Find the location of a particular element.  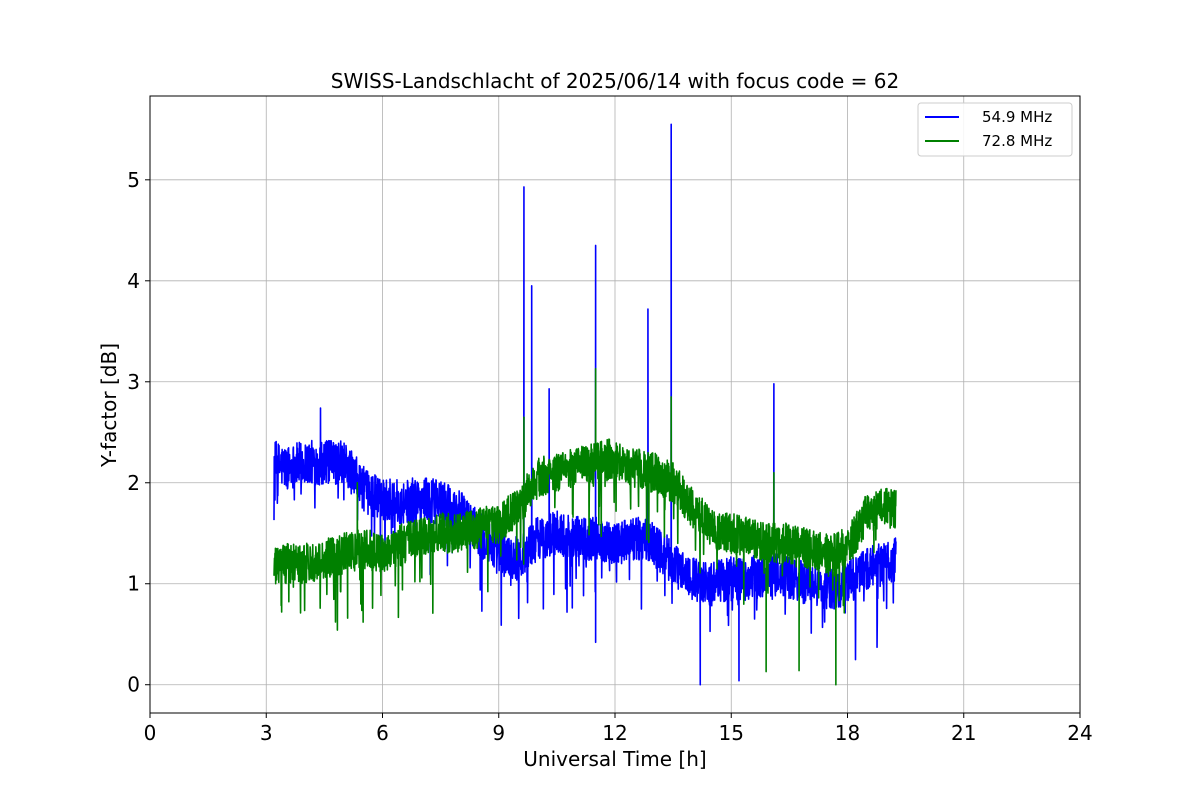

x-axis-label: Universal Time [h] is located at coordinates (614, 759).